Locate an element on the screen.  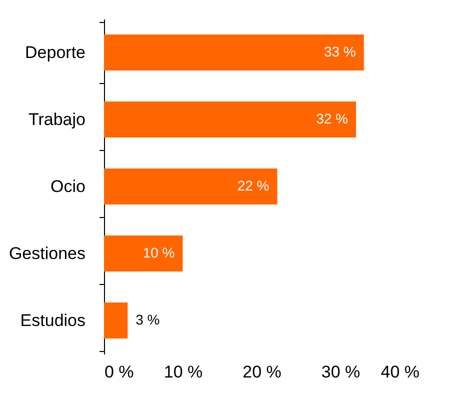
y-tick-label: Estudios is located at coordinates (53, 320).